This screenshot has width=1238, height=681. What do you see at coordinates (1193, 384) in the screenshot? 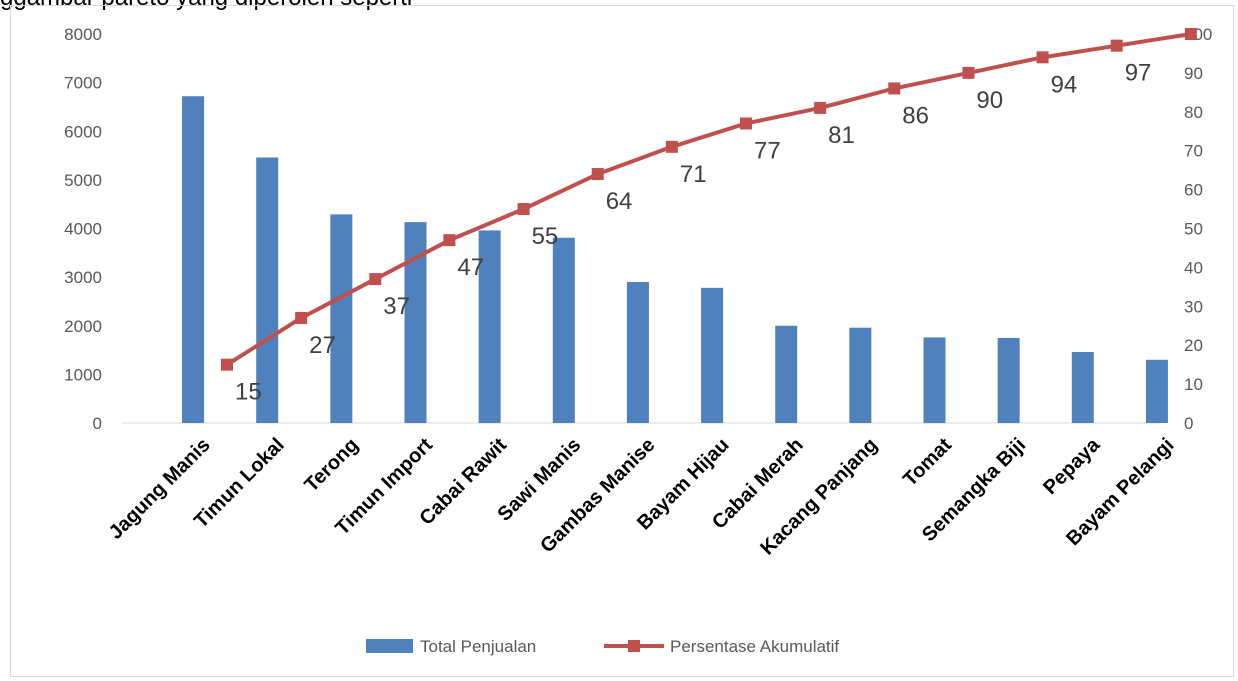
I see `y-right-tick-label: 10` at bounding box center [1193, 384].